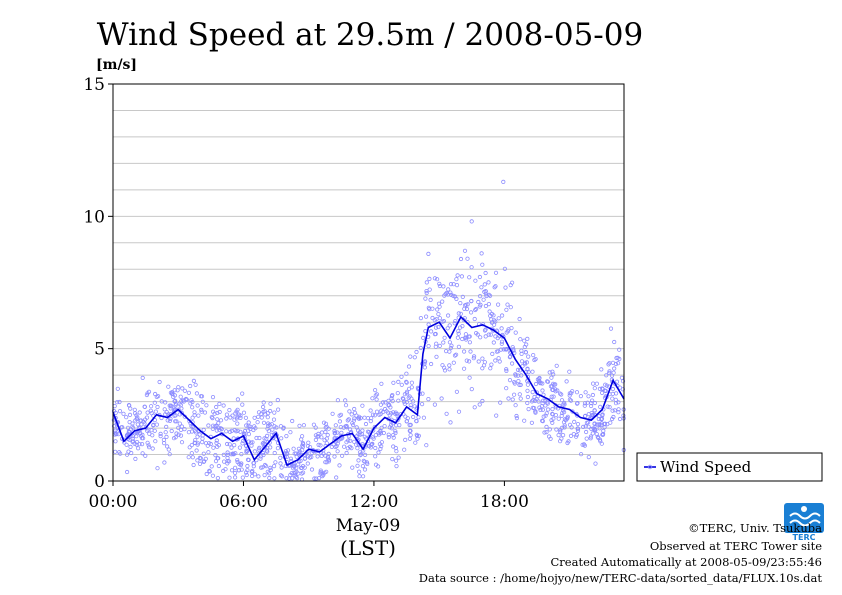 The image size is (842, 595). What do you see at coordinates (113, 502) in the screenshot?
I see `x-tick-label: 00:00` at bounding box center [113, 502].